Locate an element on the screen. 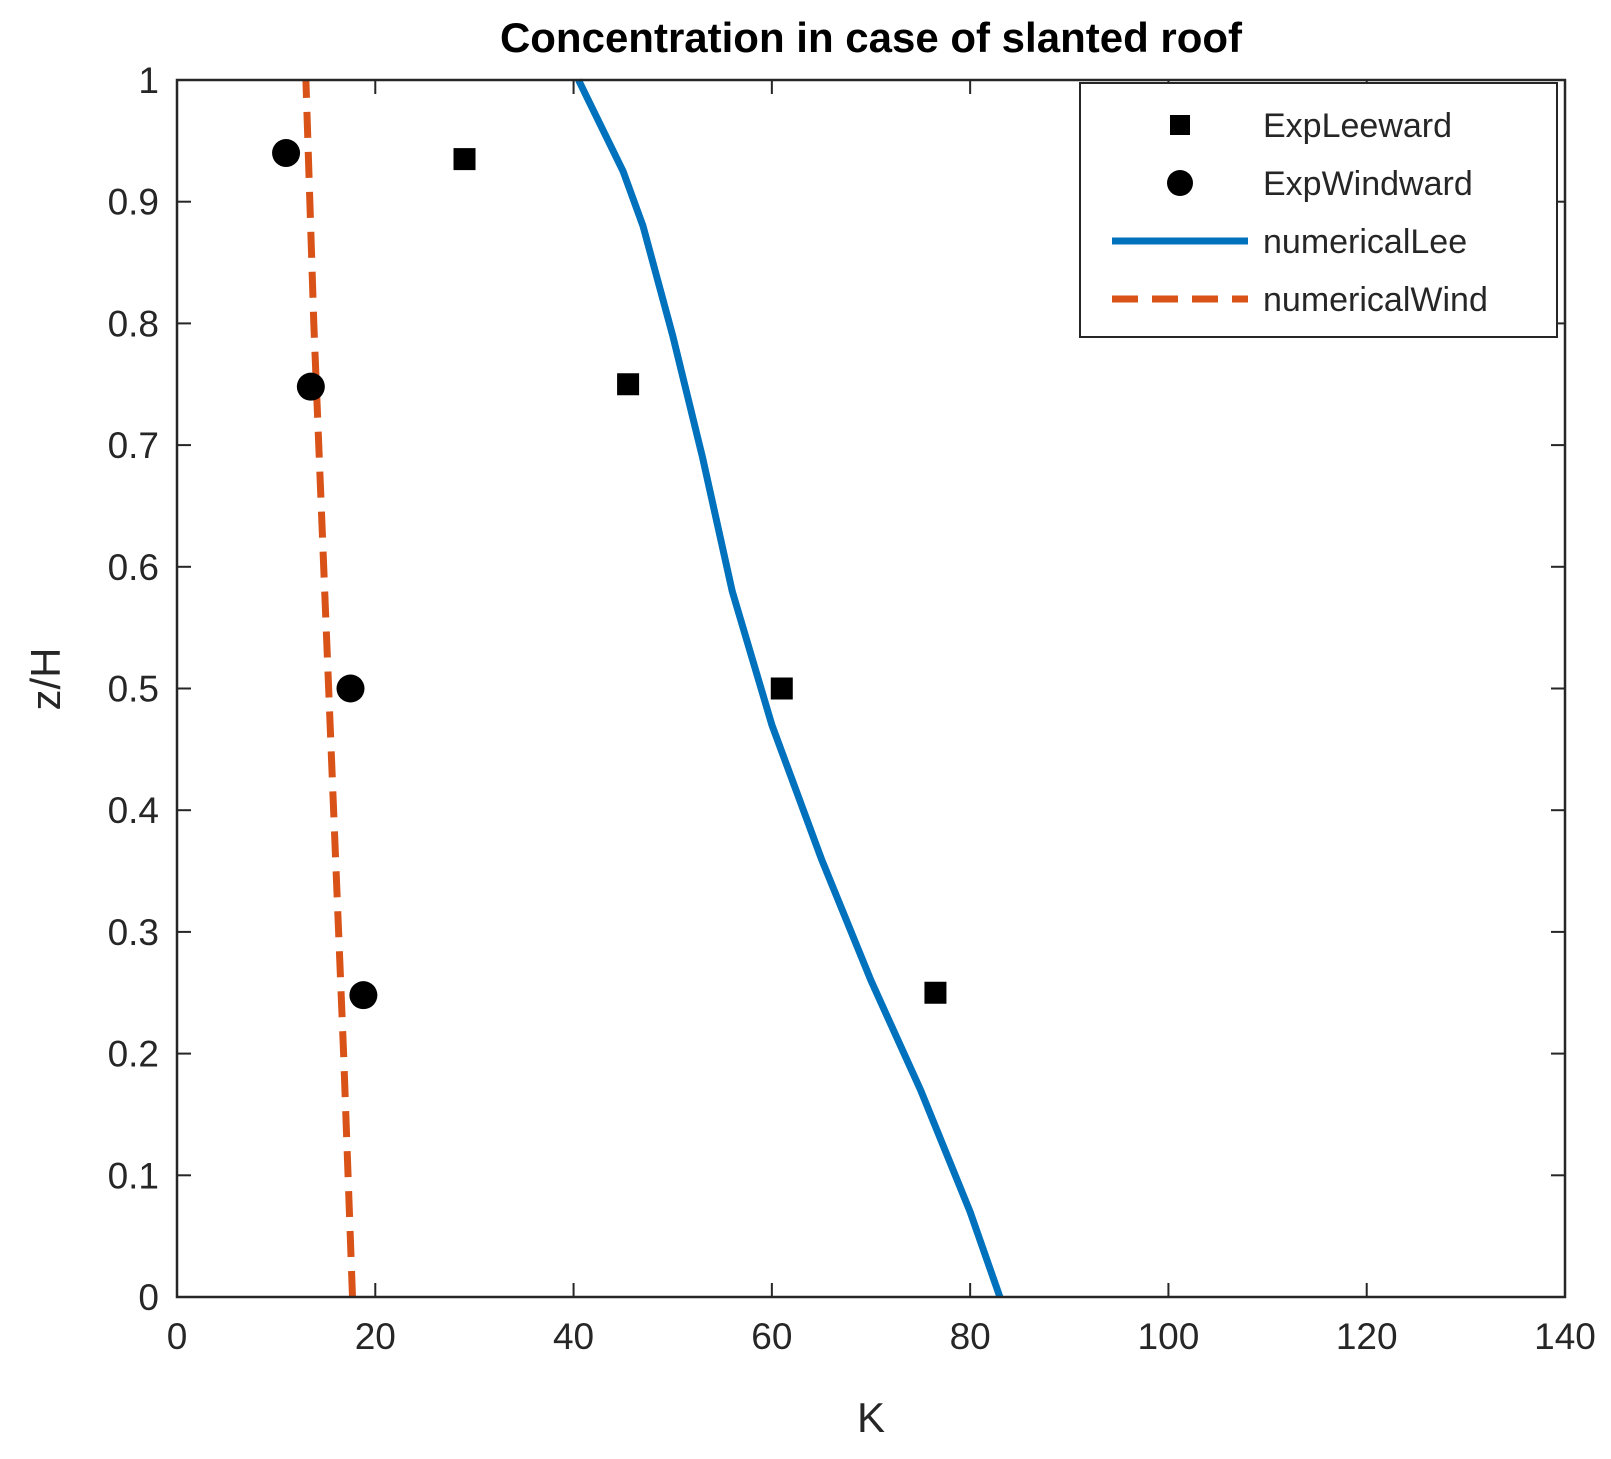 The height and width of the screenshot is (1459, 1611). legend-label-numericalLee: numericalLee is located at coordinates (1365, 242).